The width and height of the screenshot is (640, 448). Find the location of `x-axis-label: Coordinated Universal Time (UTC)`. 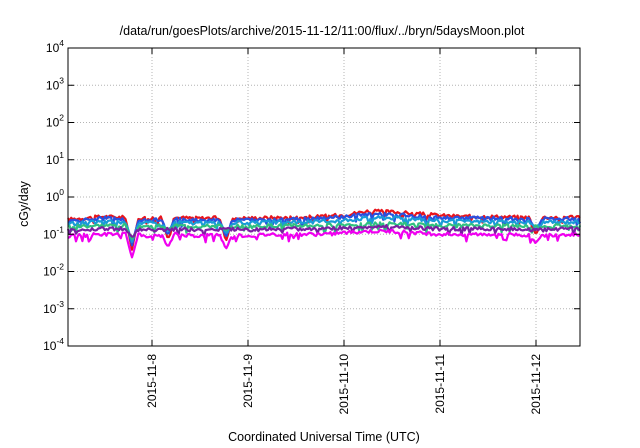

x-axis-label: Coordinated Universal Time (UTC) is located at coordinates (324, 437).